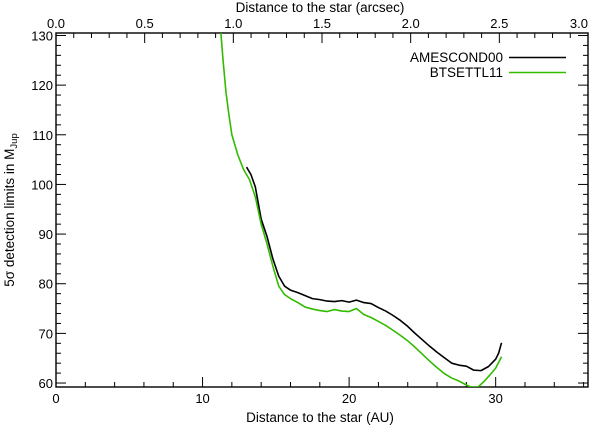 Image resolution: width=600 pixels, height=428 pixels. I want to click on x2-tick-label: 0.0, so click(56, 23).